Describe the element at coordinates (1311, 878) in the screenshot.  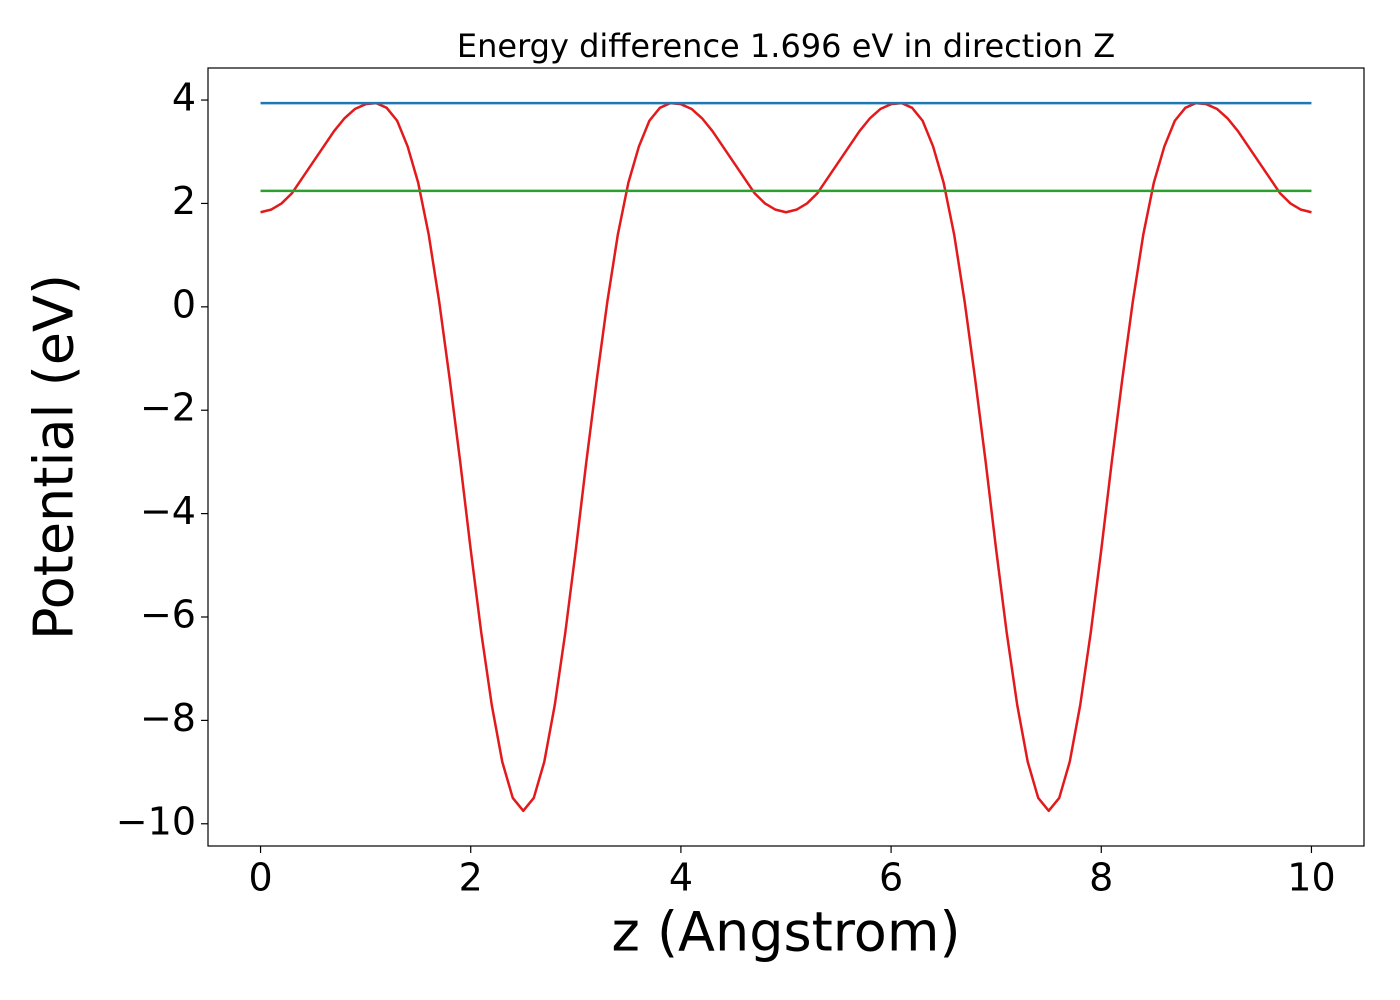
I see `x-tick-label: 10` at that location.